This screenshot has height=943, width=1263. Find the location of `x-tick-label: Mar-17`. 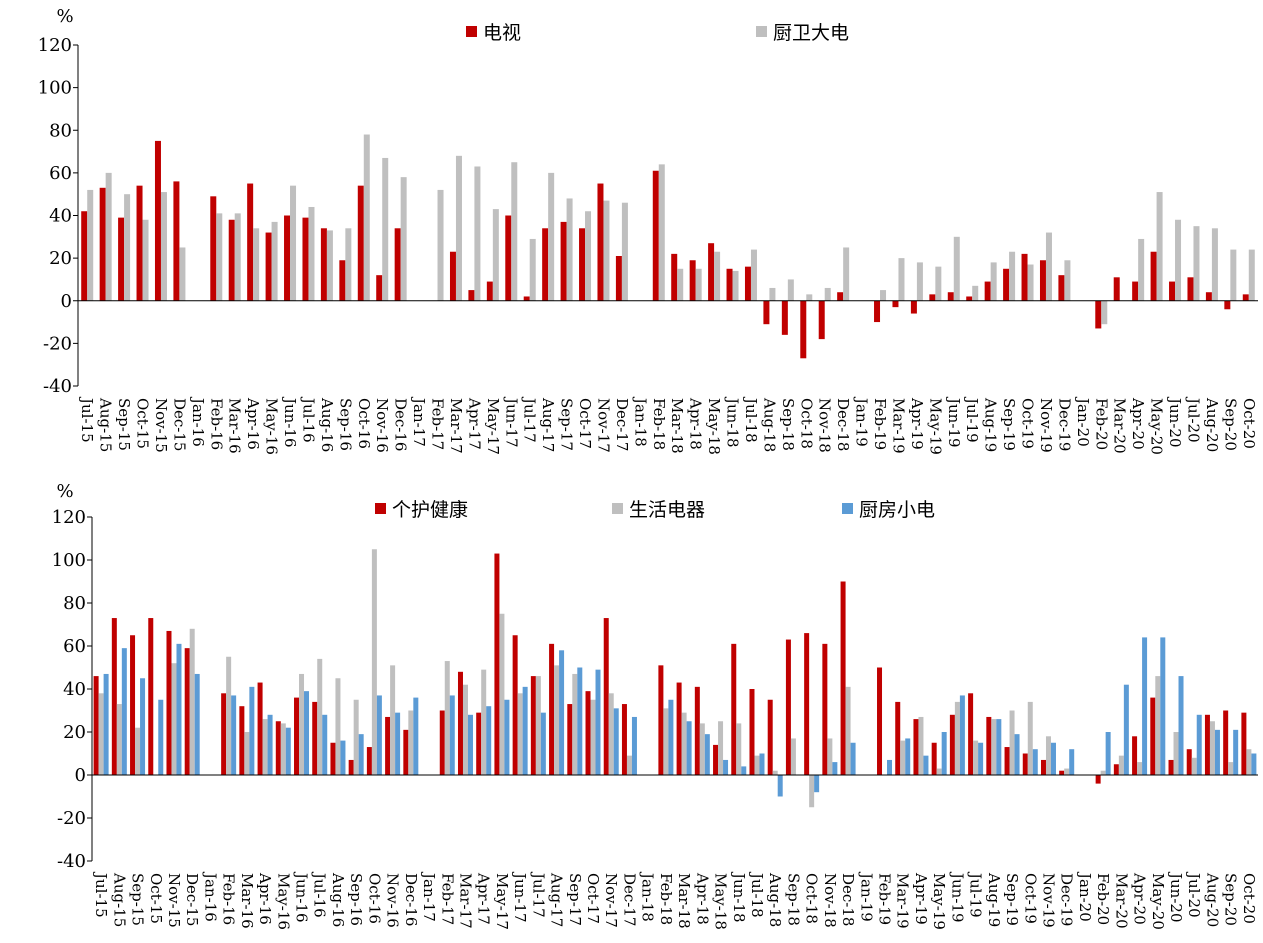

x-tick-label: Mar-17 is located at coordinates (456, 426).